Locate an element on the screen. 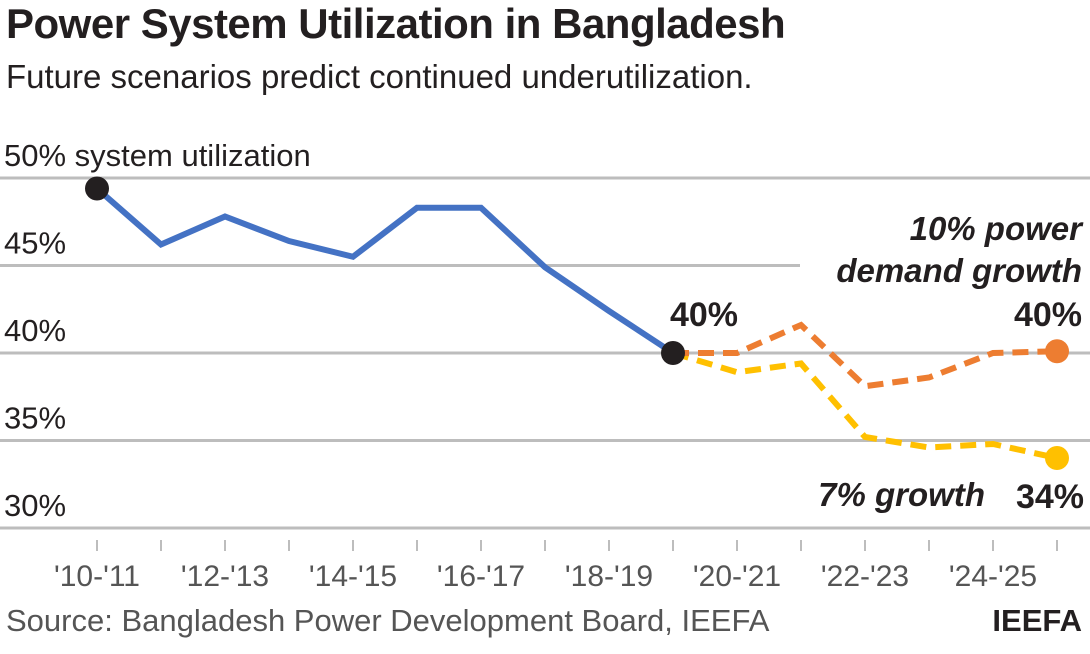  marker-10pct-end is located at coordinates (1057, 351).